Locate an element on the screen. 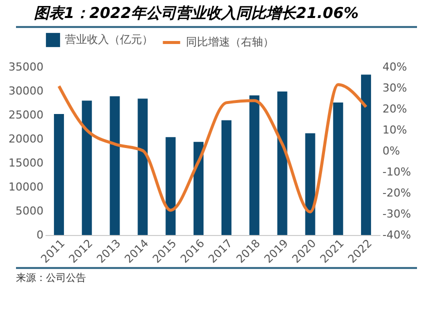  legend-label: 营业收入（亿元） is located at coordinates (109, 39).